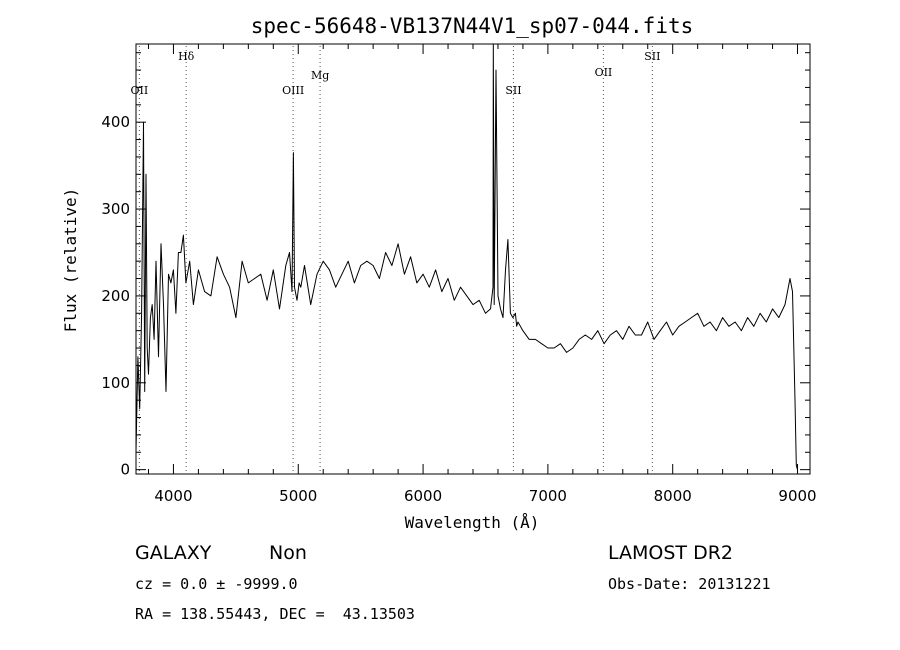 This screenshot has height=650, width=900. Describe the element at coordinates (797, 496) in the screenshot. I see `x-tick-label: 9000` at that location.